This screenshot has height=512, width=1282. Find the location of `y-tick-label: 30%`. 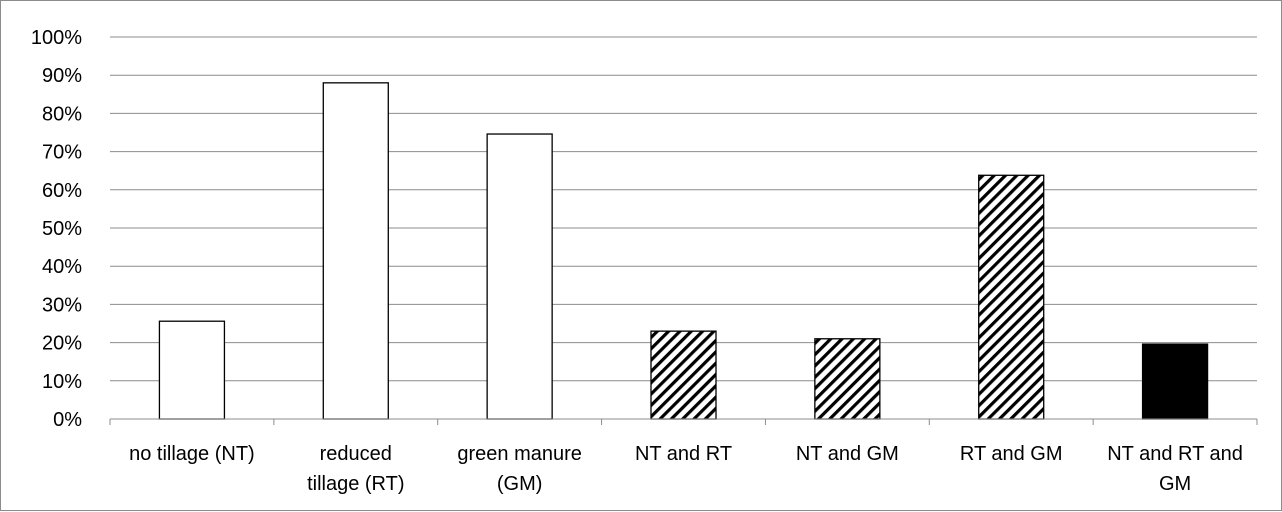

y-tick-label: 30% is located at coordinates (62, 305).